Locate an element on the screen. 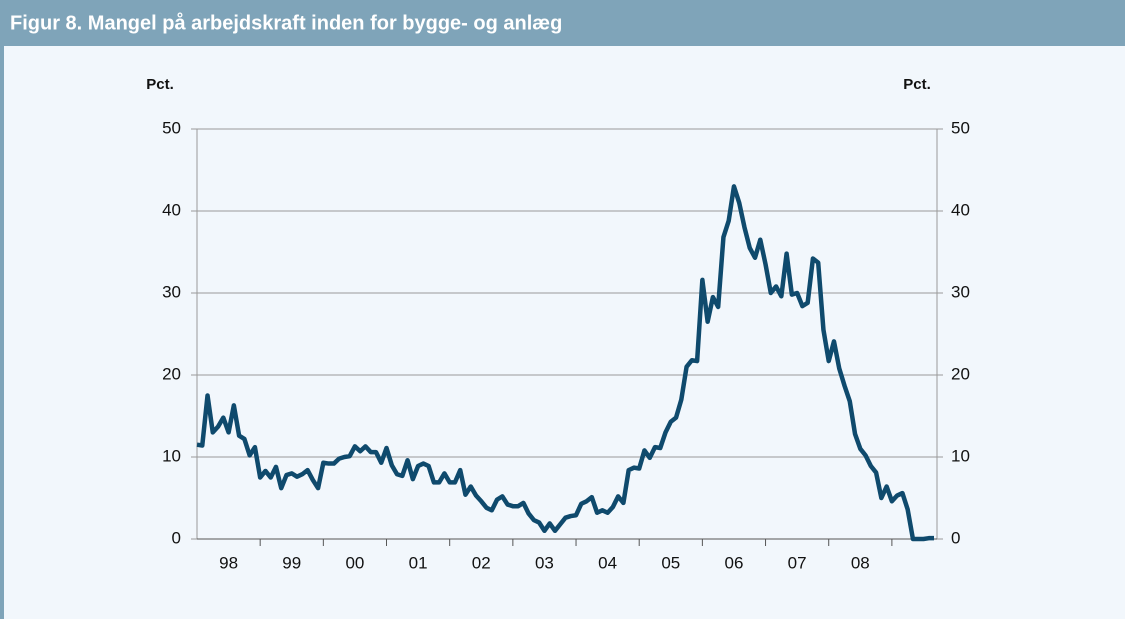 Image resolution: width=1125 pixels, height=619 pixels. y2-tick-label: 20 is located at coordinates (960, 373).